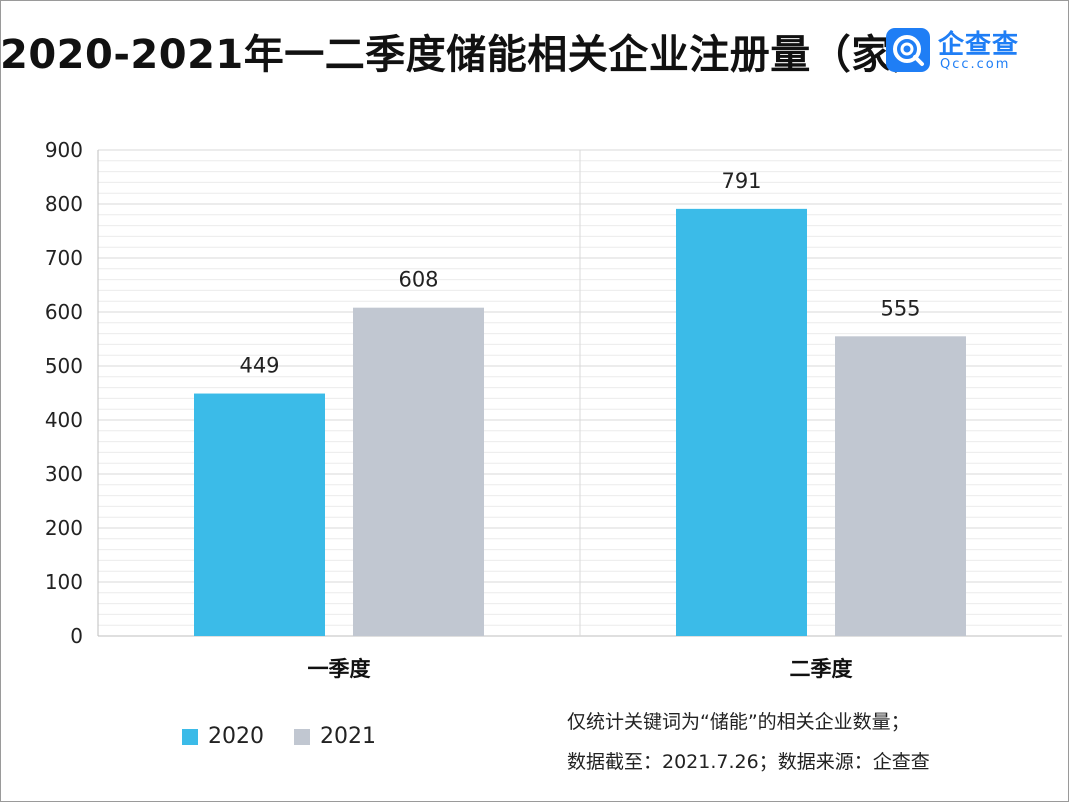 This screenshot has height=802, width=1069. Describe the element at coordinates (64, 150) in the screenshot. I see `y-tick-label: 900` at that location.